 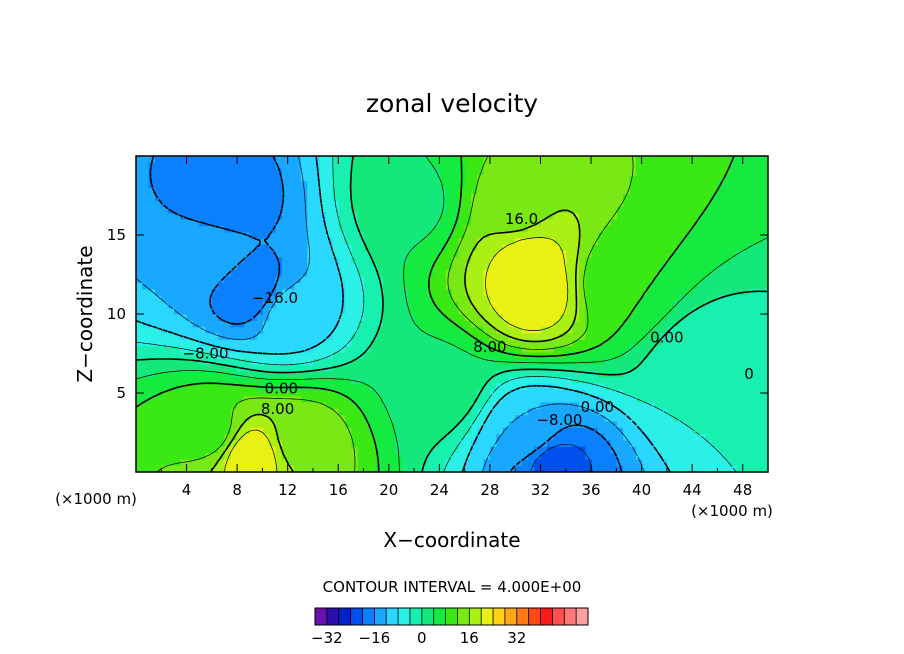 What do you see at coordinates (469, 638) in the screenshot?
I see `colorbar-tick-label: 16` at bounding box center [469, 638].